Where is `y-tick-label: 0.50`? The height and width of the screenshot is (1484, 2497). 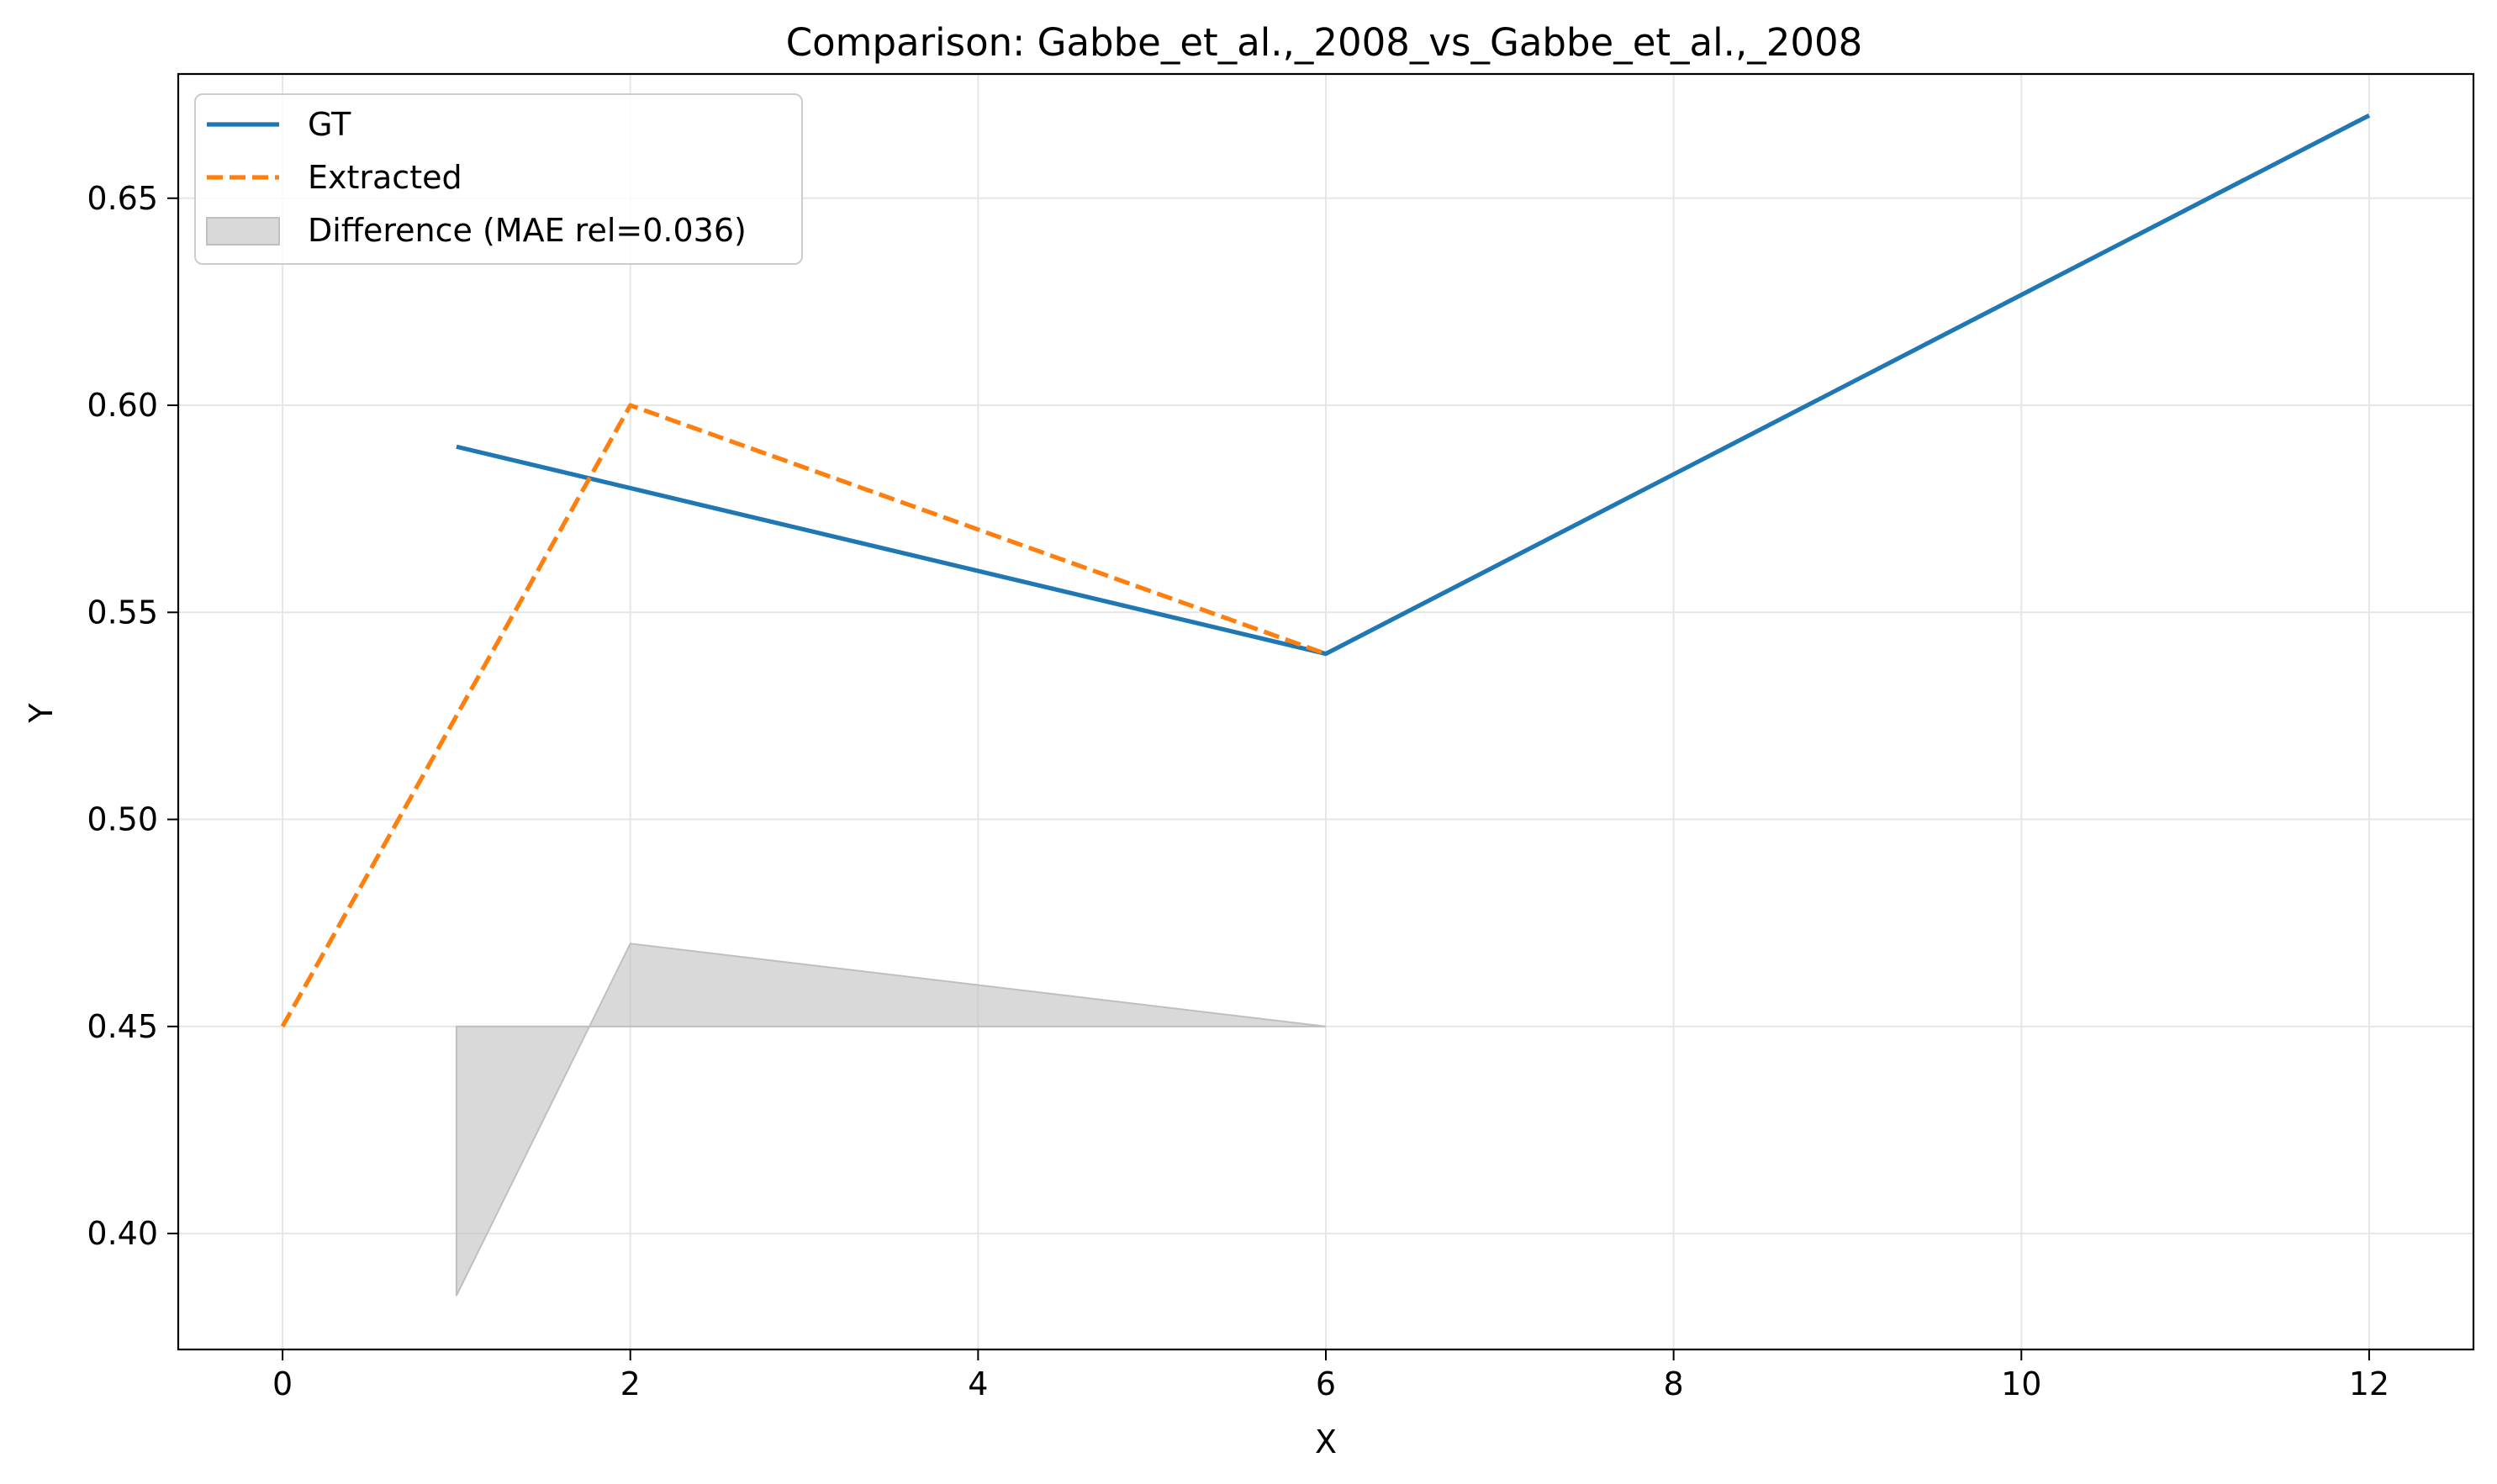 y-tick-label: 0.50 is located at coordinates (122, 819).